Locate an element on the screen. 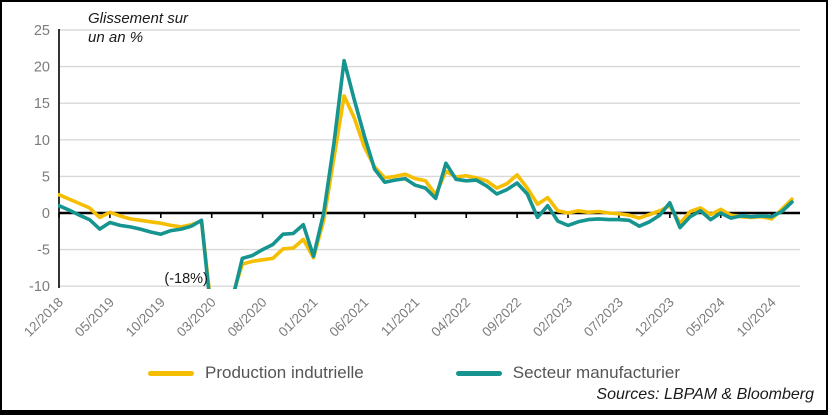 The height and width of the screenshot is (415, 828). svg-text: 10/2019 is located at coordinates (145, 317).